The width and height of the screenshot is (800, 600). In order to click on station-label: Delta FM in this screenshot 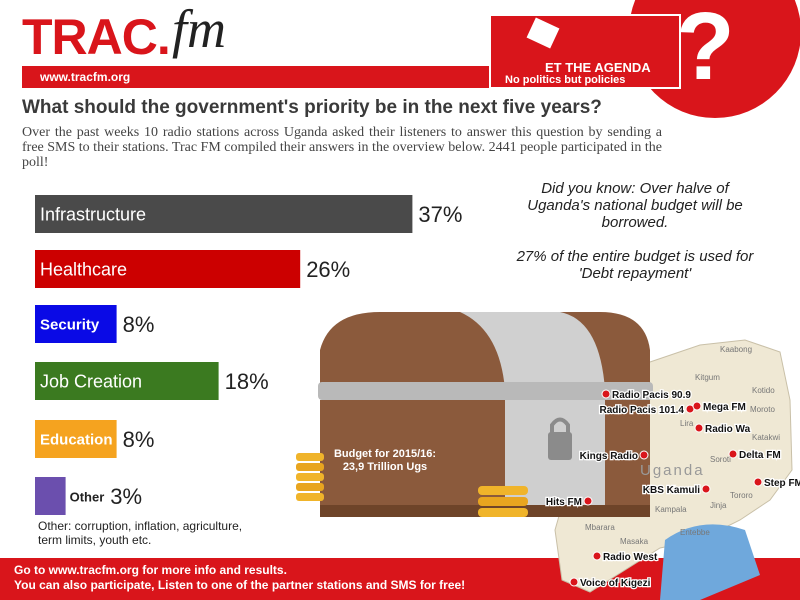, I will do `click(760, 455)`.